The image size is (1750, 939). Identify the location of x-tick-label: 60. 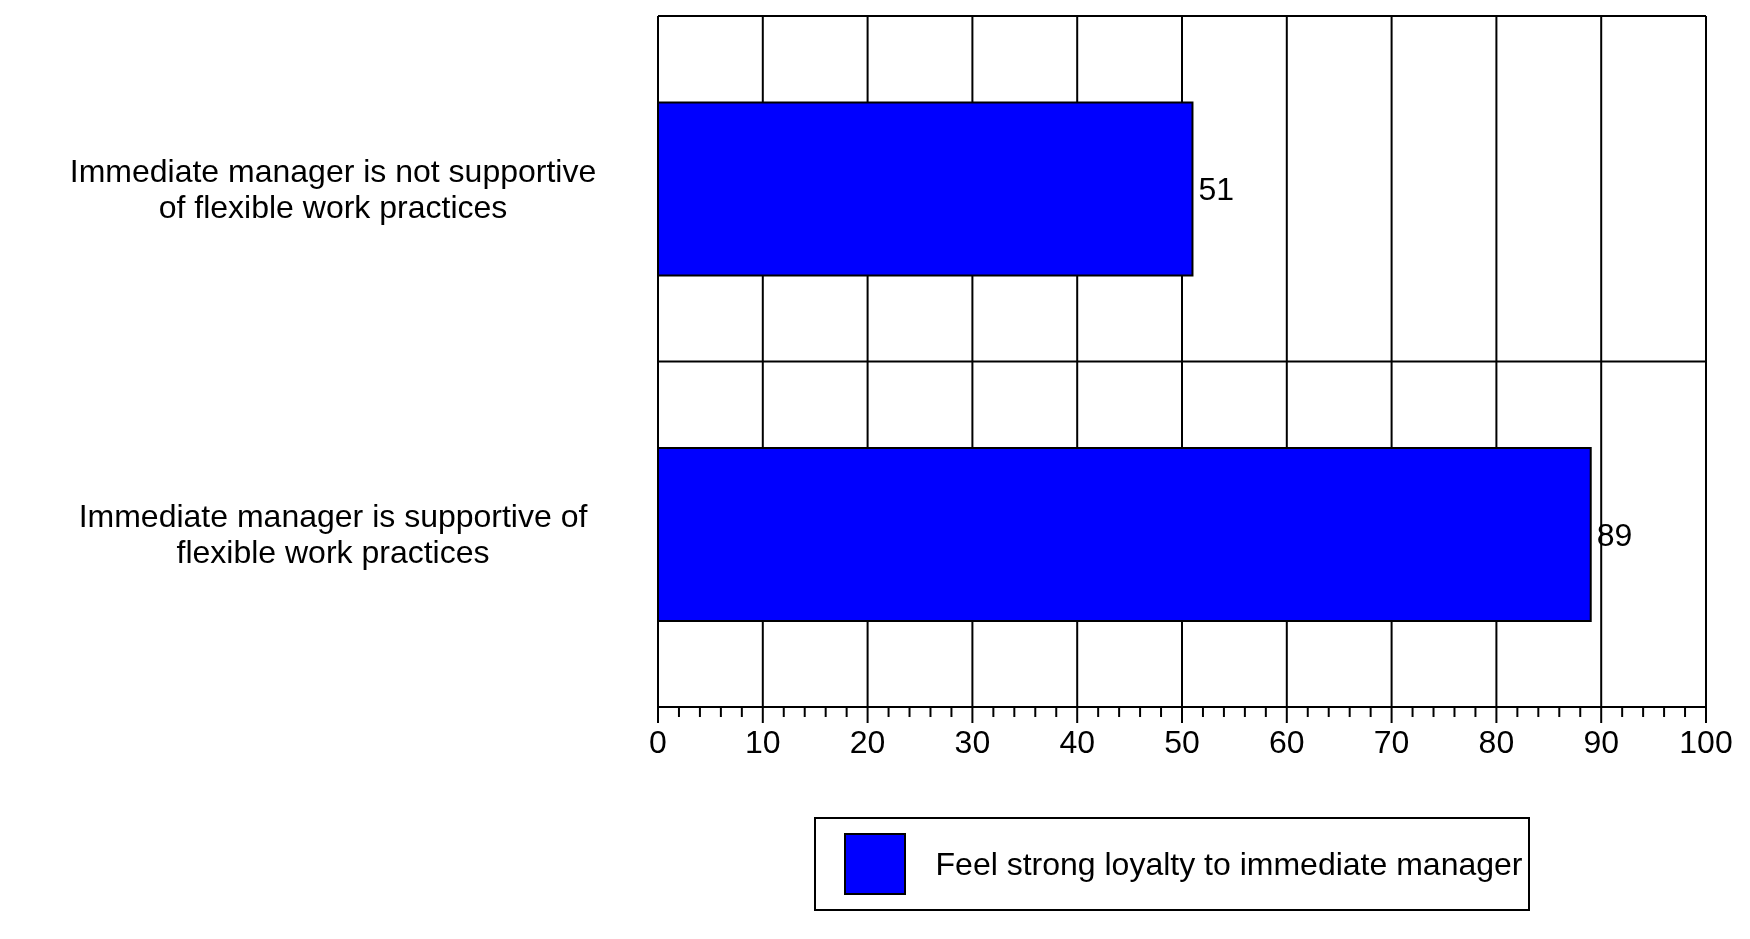
(1287, 742).